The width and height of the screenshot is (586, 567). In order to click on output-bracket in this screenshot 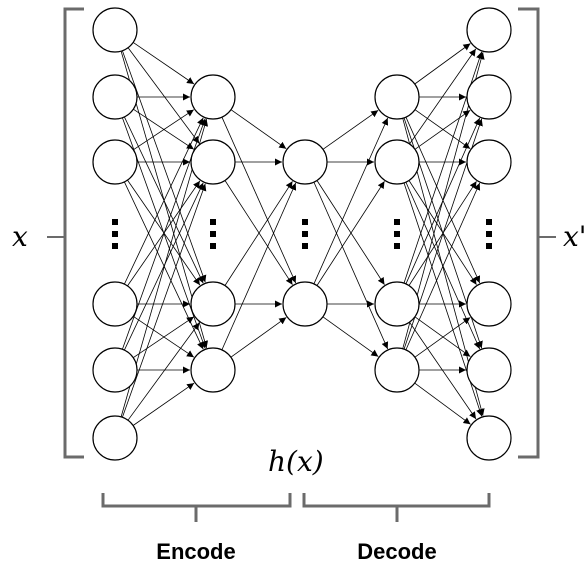, I will do `click(529, 233)`.